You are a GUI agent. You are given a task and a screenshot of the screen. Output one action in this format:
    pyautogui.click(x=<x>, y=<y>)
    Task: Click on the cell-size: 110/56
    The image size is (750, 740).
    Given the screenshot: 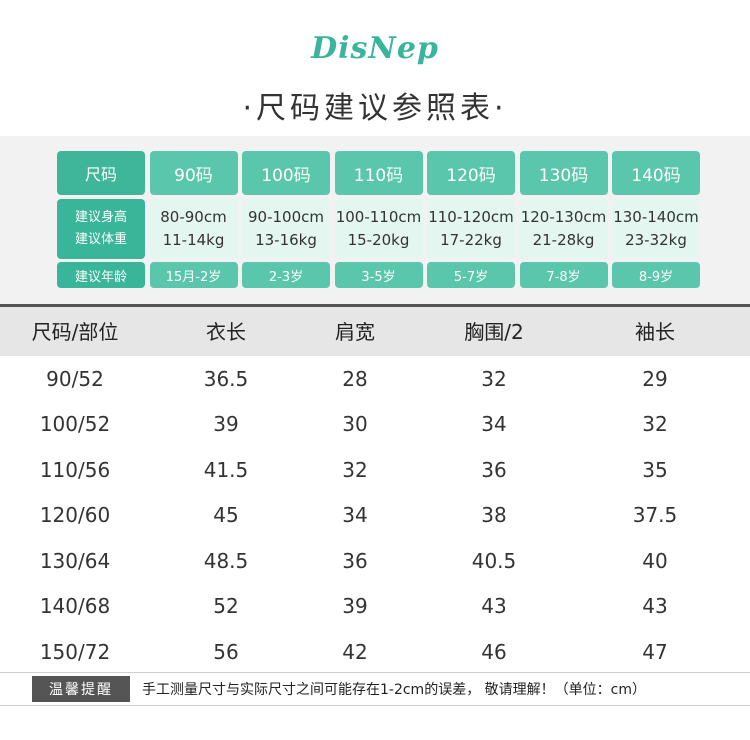 What is the action you would take?
    pyautogui.click(x=75, y=469)
    